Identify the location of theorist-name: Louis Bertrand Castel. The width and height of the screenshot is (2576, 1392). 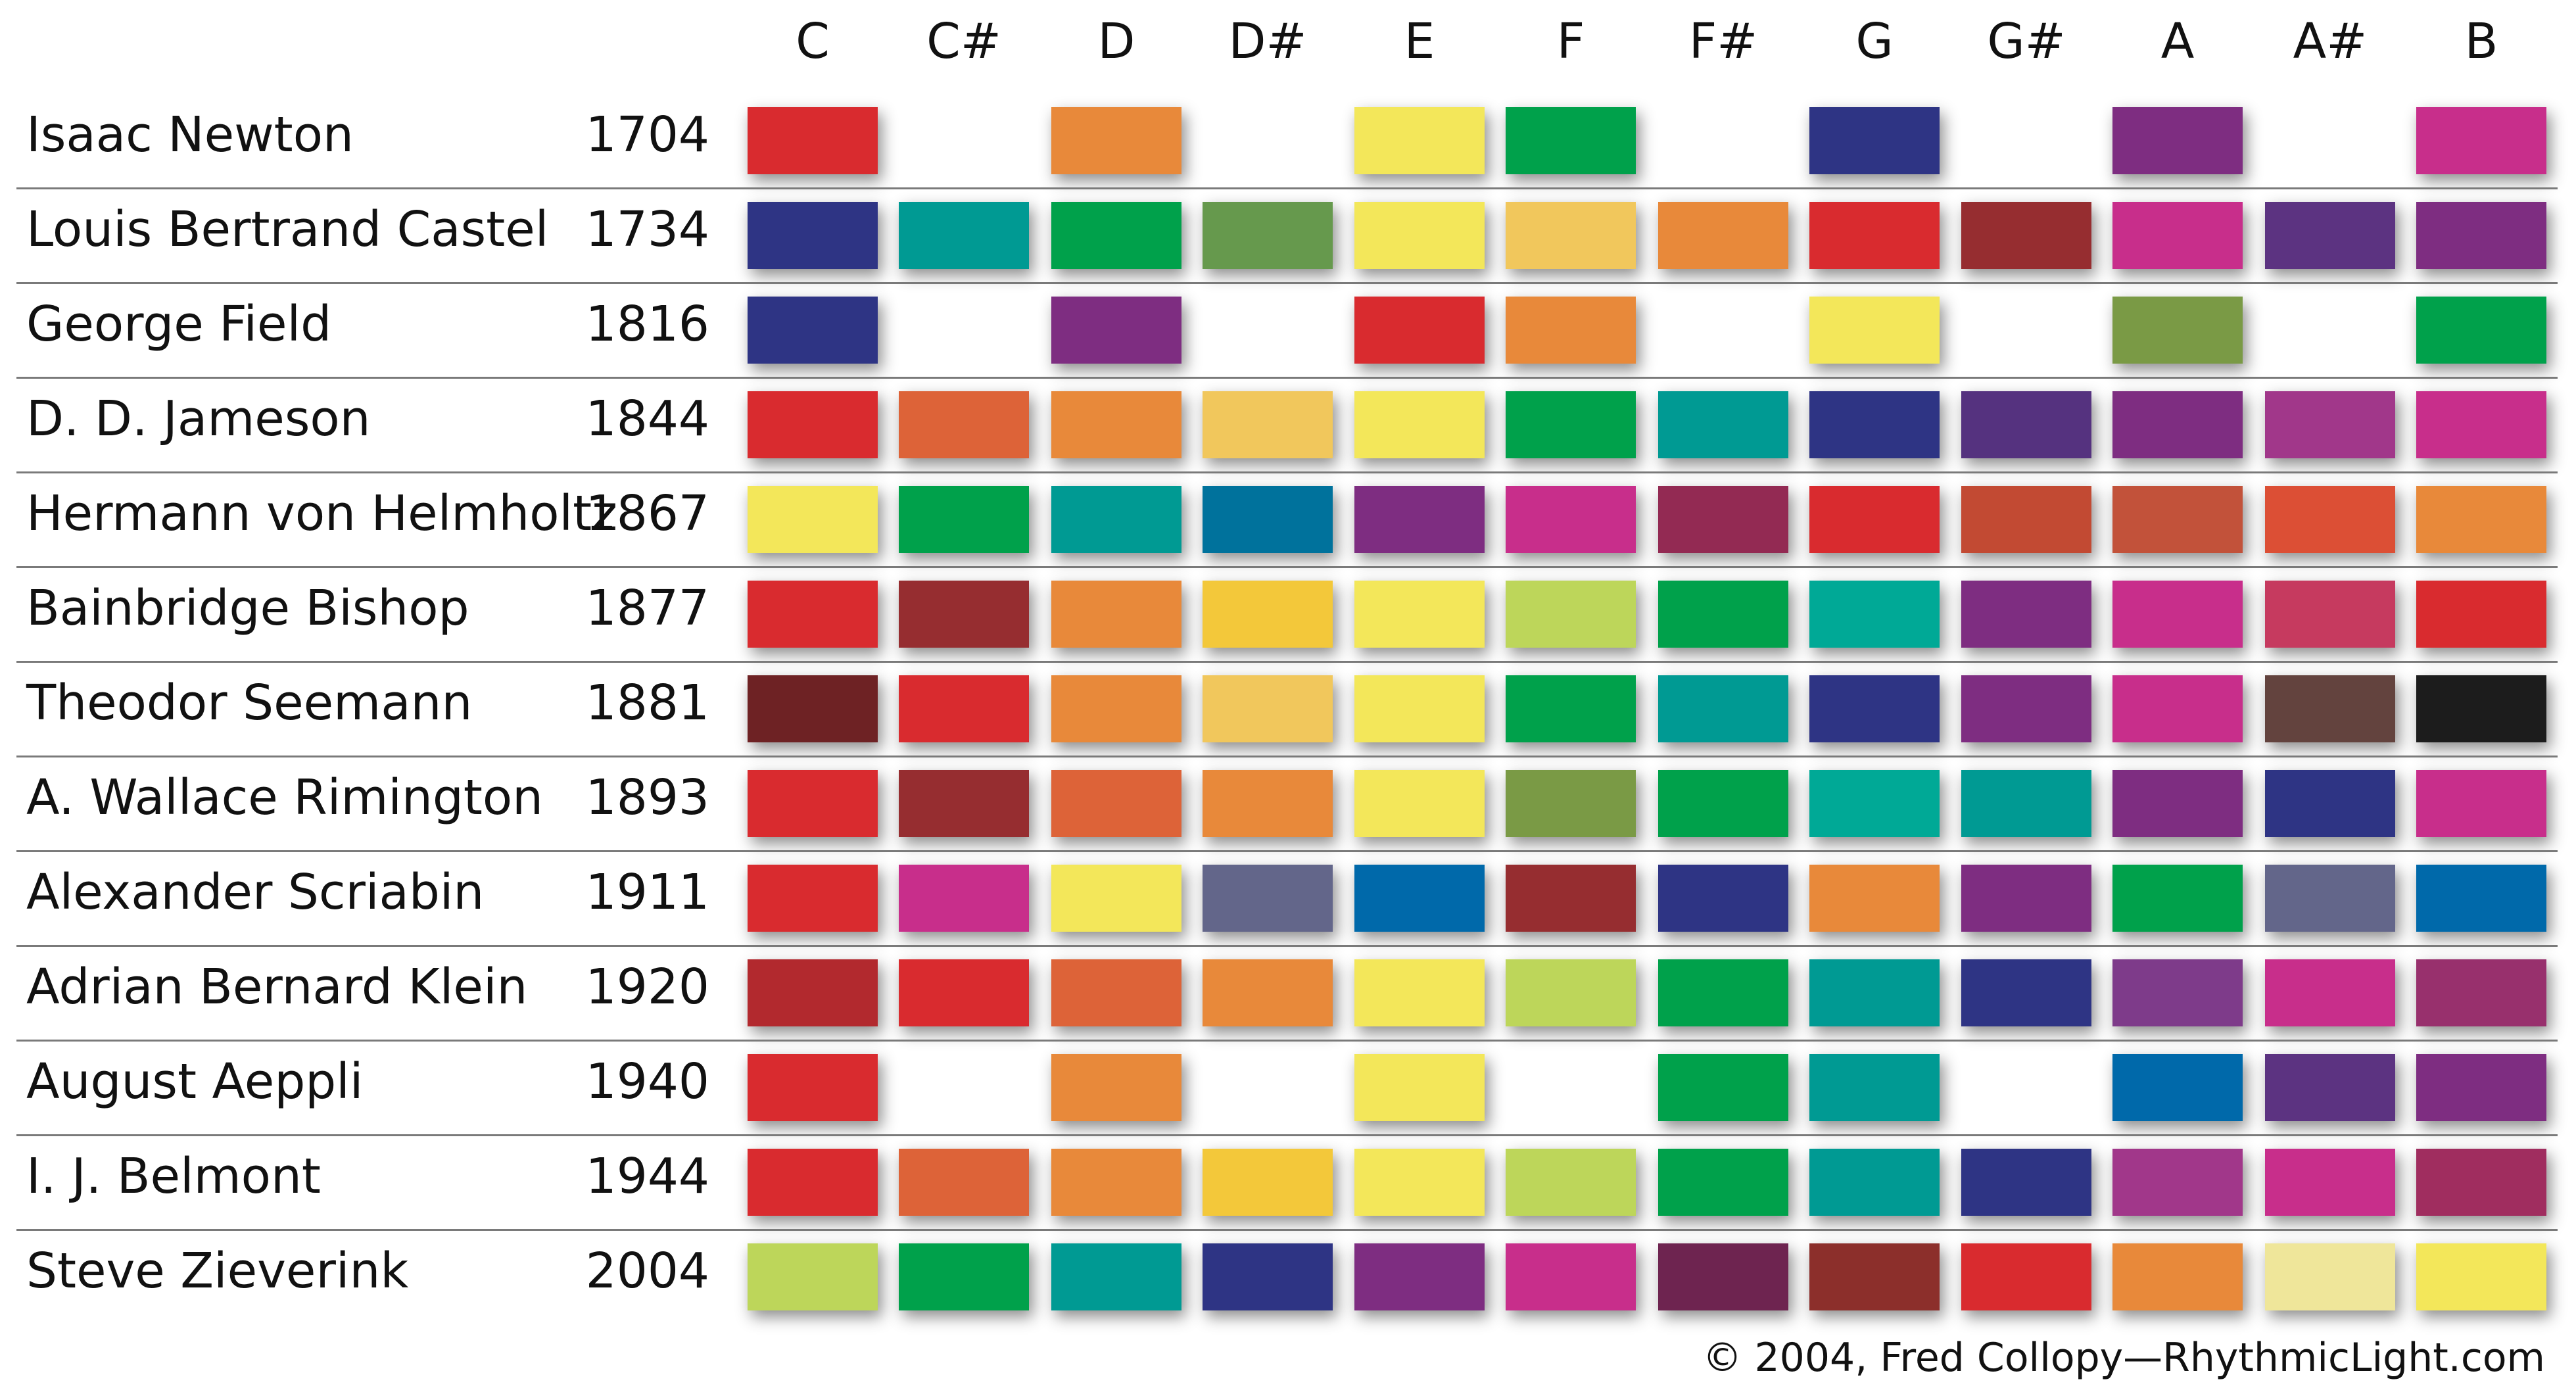
(287, 229).